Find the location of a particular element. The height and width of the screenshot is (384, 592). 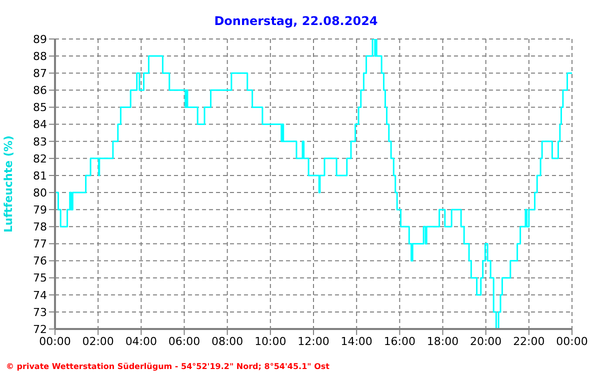

chart-title: Donnerstag, 22.08.2024 is located at coordinates (296, 21).